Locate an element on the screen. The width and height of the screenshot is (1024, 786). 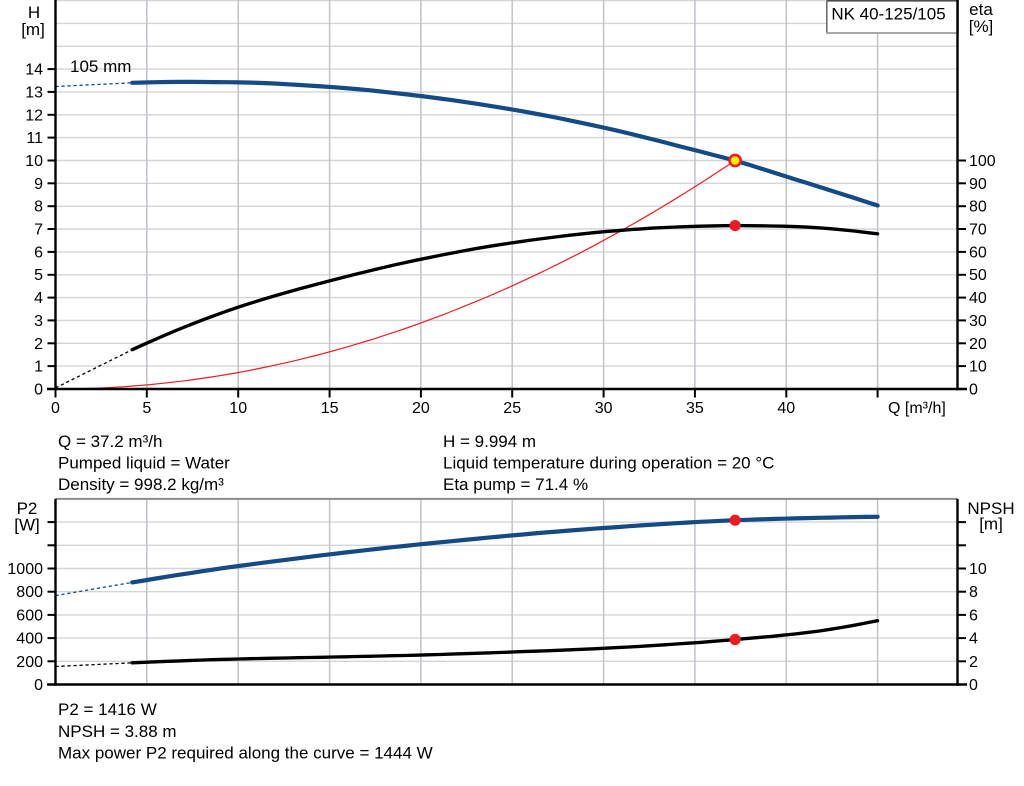
svg-text: 60 is located at coordinates (978, 252).